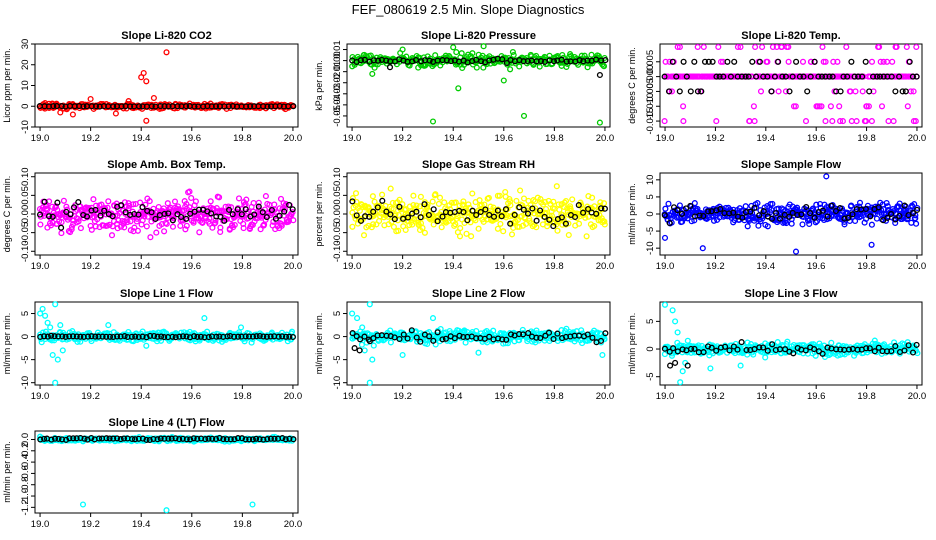 The height and width of the screenshot is (540, 936). I want to click on y-tick-label: 0.10, so click(25, 176).